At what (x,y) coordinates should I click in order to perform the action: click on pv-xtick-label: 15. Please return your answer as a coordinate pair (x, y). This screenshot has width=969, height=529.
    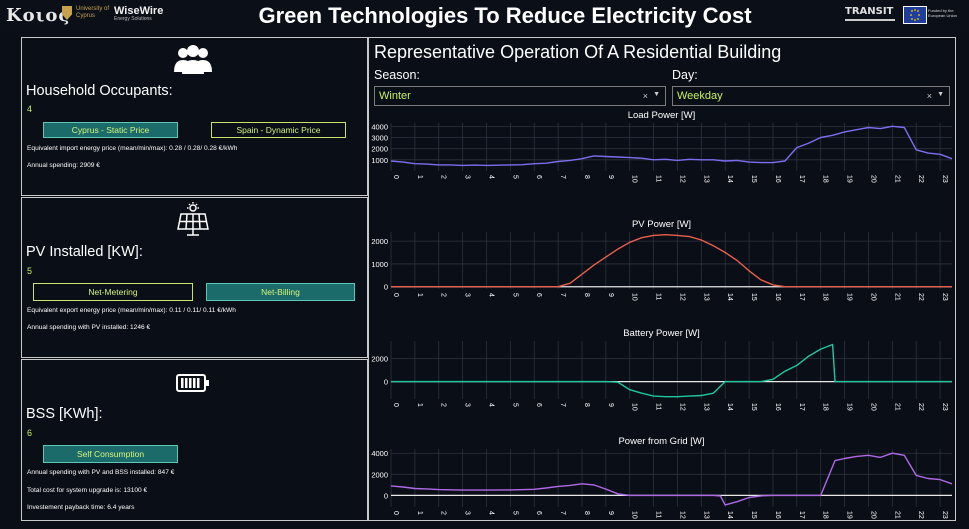
    Looking at the image, I should click on (753, 297).